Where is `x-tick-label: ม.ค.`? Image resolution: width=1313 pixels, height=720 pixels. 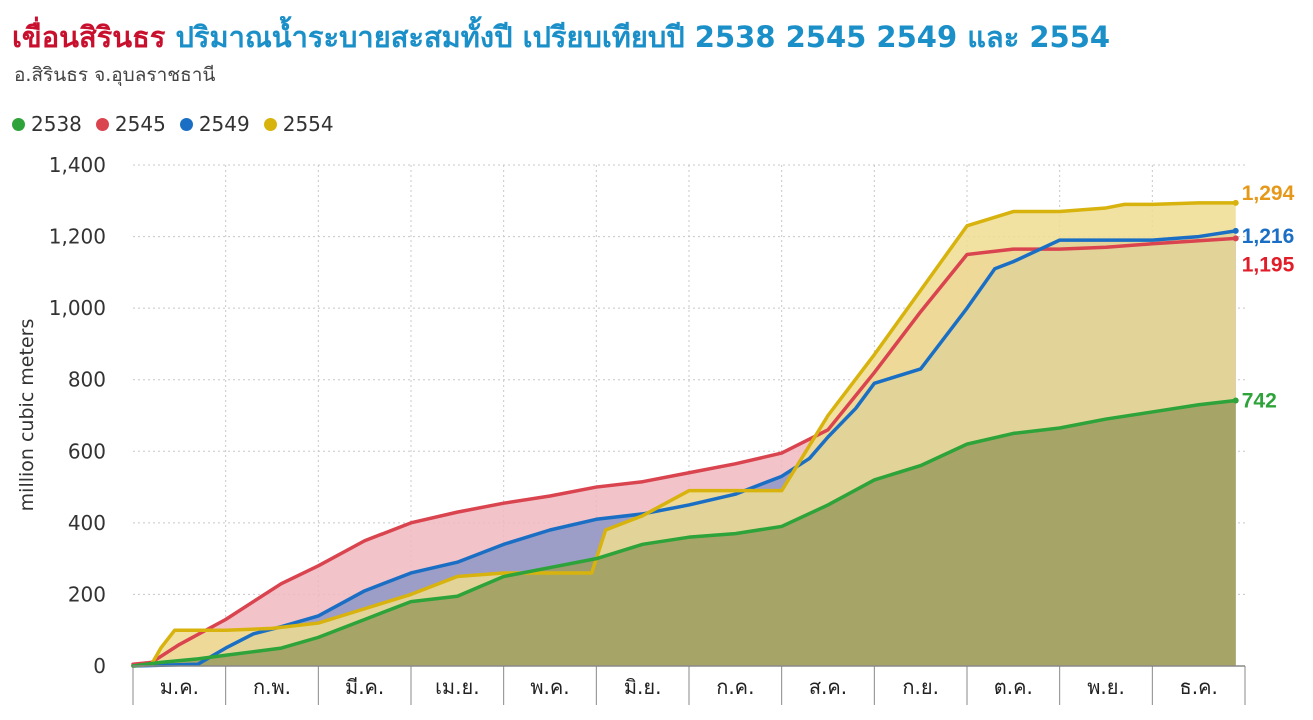 x-tick-label: ม.ค. is located at coordinates (179, 687).